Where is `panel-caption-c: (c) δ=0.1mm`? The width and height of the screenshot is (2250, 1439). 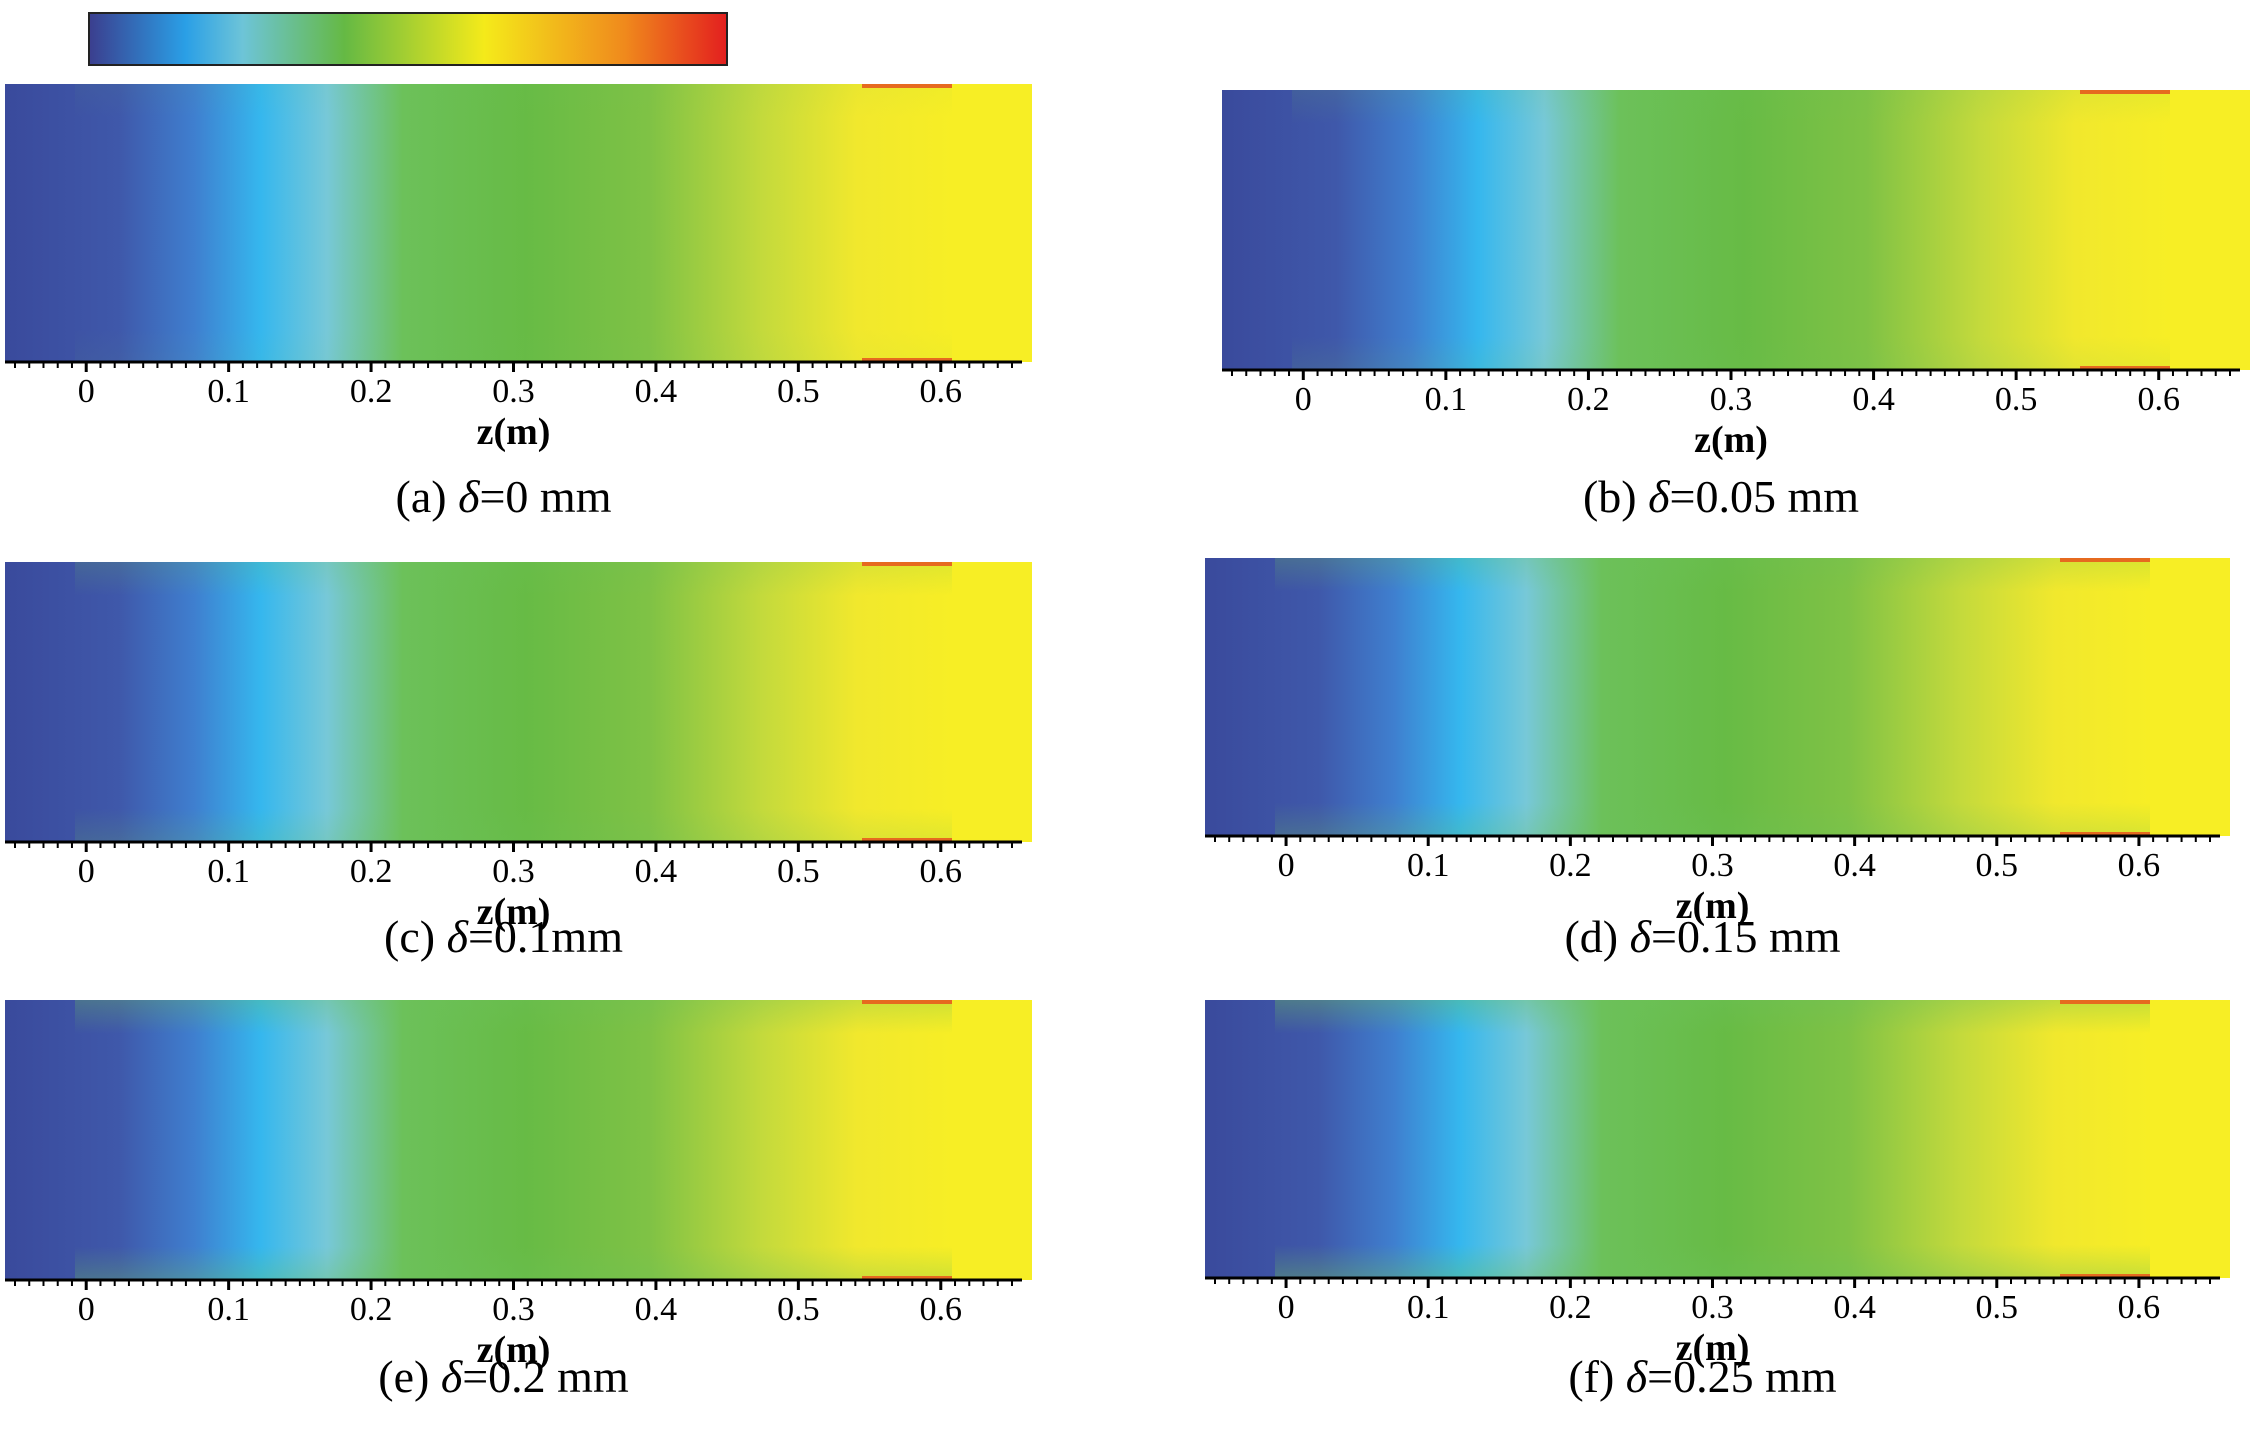
panel-caption-c: (c) δ=0.1mm is located at coordinates (503, 936).